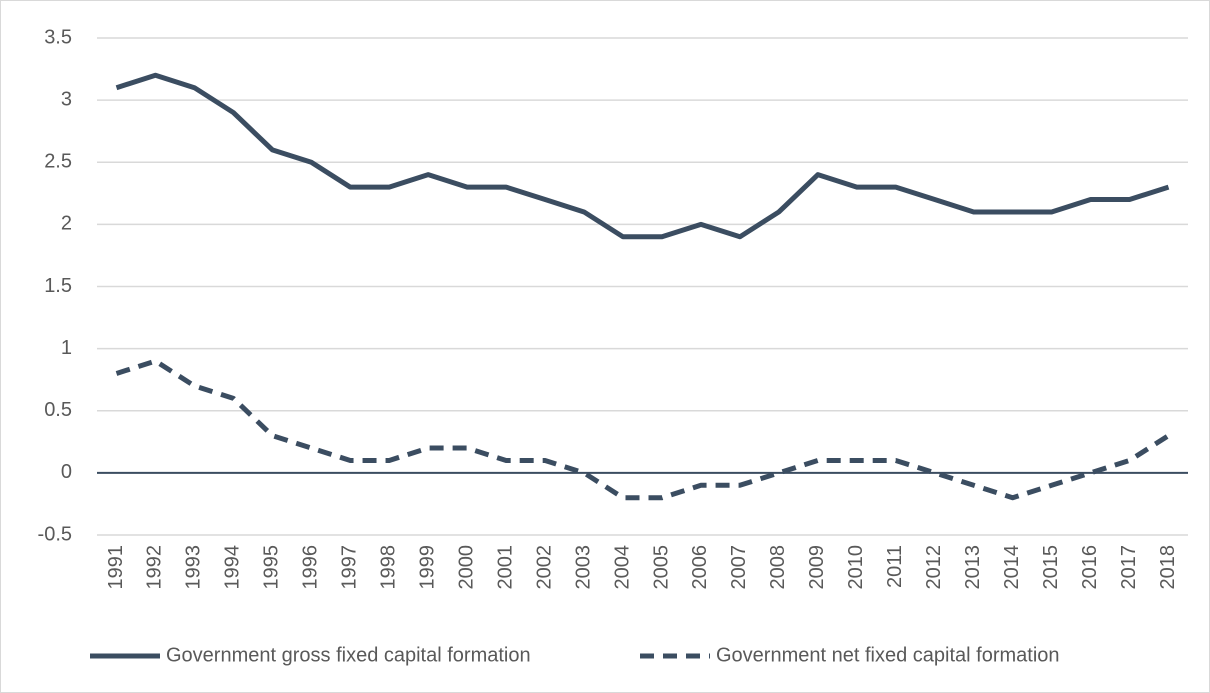 Image resolution: width=1210 pixels, height=693 pixels. I want to click on x-tick-label: 2015, so click(1051, 567).